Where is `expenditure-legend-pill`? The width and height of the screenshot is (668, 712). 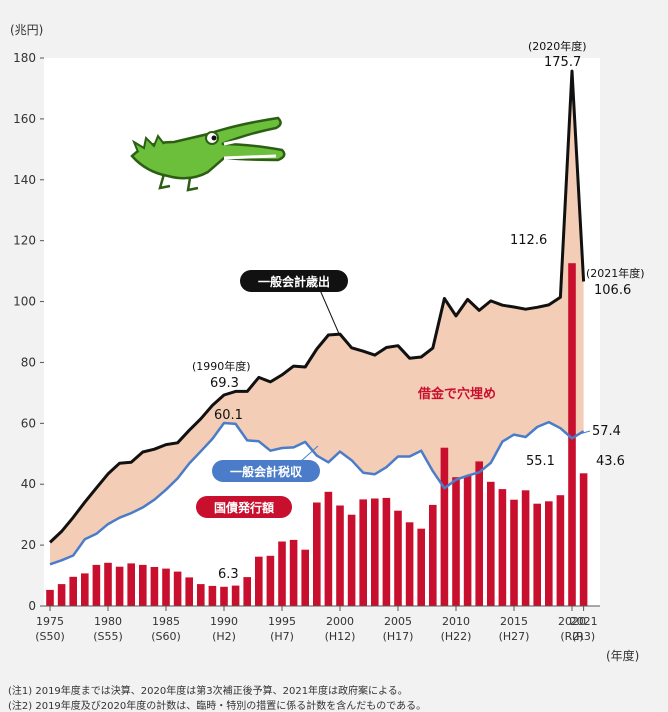
expenditure-legend-pill is located at coordinates (294, 281).